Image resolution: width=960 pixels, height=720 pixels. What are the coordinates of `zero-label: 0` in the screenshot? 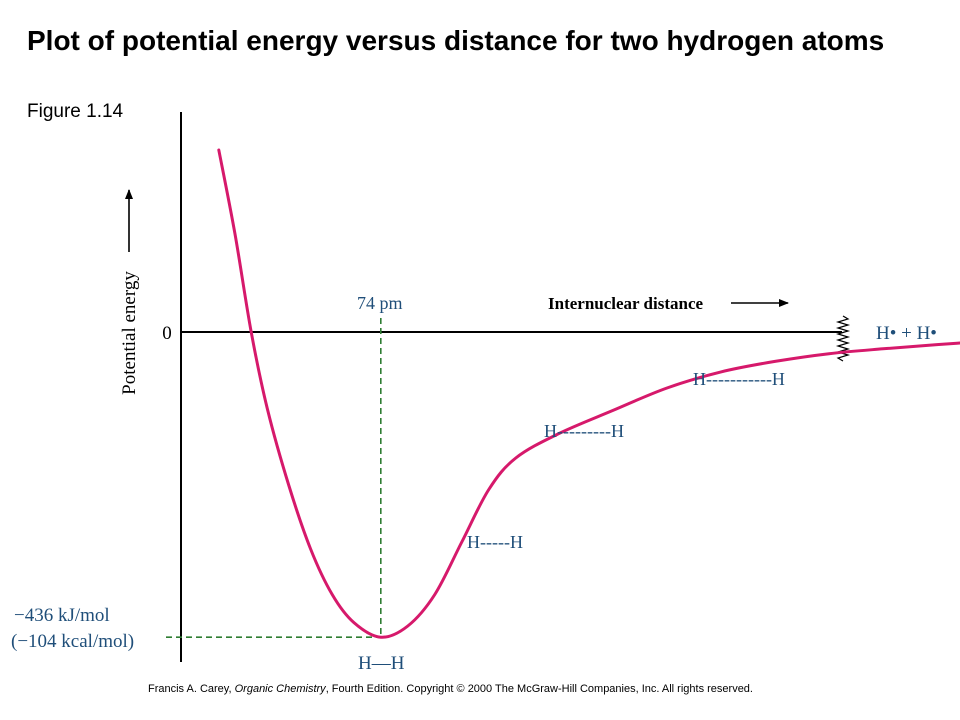 It's located at (167, 333).